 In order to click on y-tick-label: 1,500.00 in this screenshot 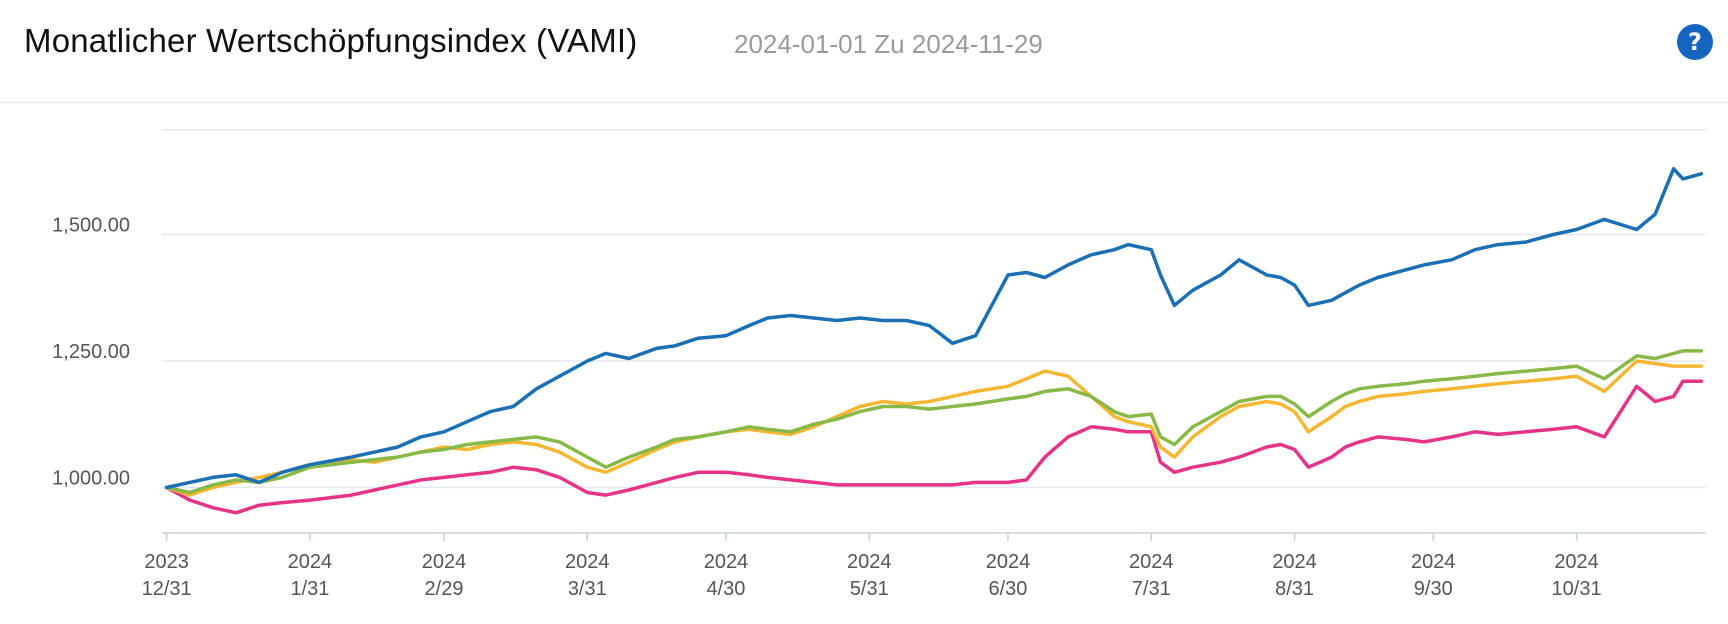, I will do `click(91, 226)`.